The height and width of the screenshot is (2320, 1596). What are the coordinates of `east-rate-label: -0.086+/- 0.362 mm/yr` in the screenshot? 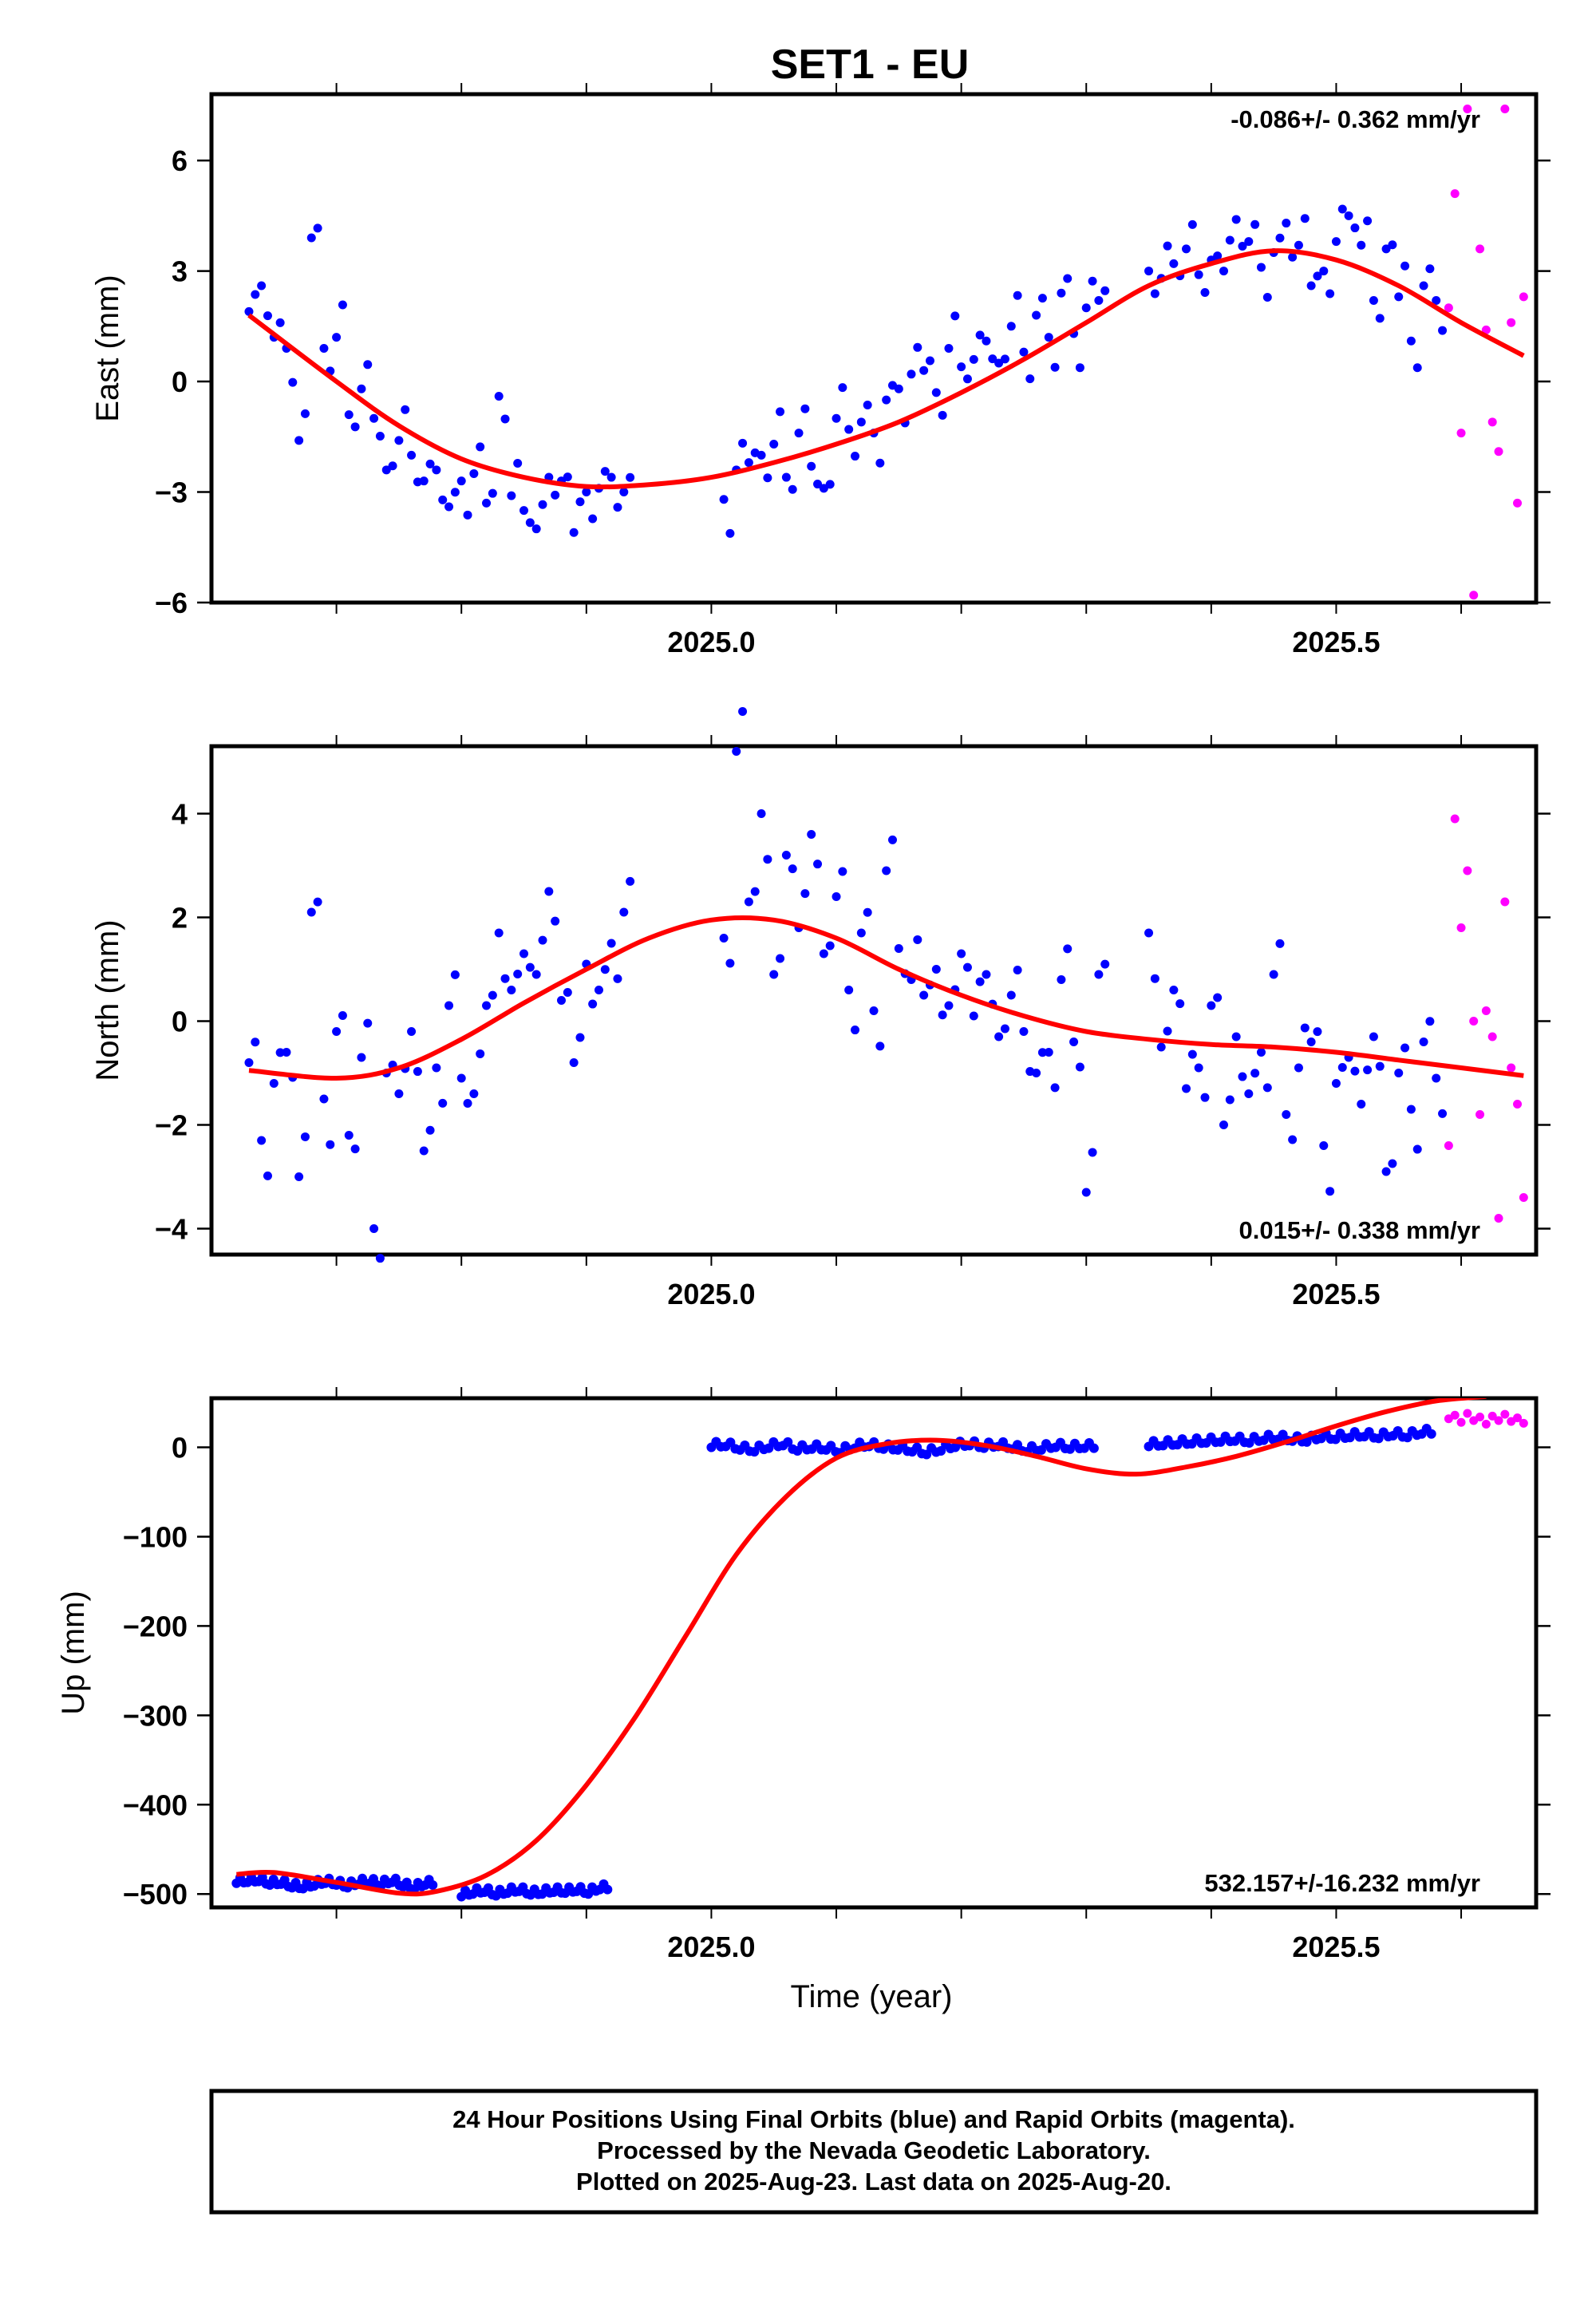 It's located at (1355, 119).